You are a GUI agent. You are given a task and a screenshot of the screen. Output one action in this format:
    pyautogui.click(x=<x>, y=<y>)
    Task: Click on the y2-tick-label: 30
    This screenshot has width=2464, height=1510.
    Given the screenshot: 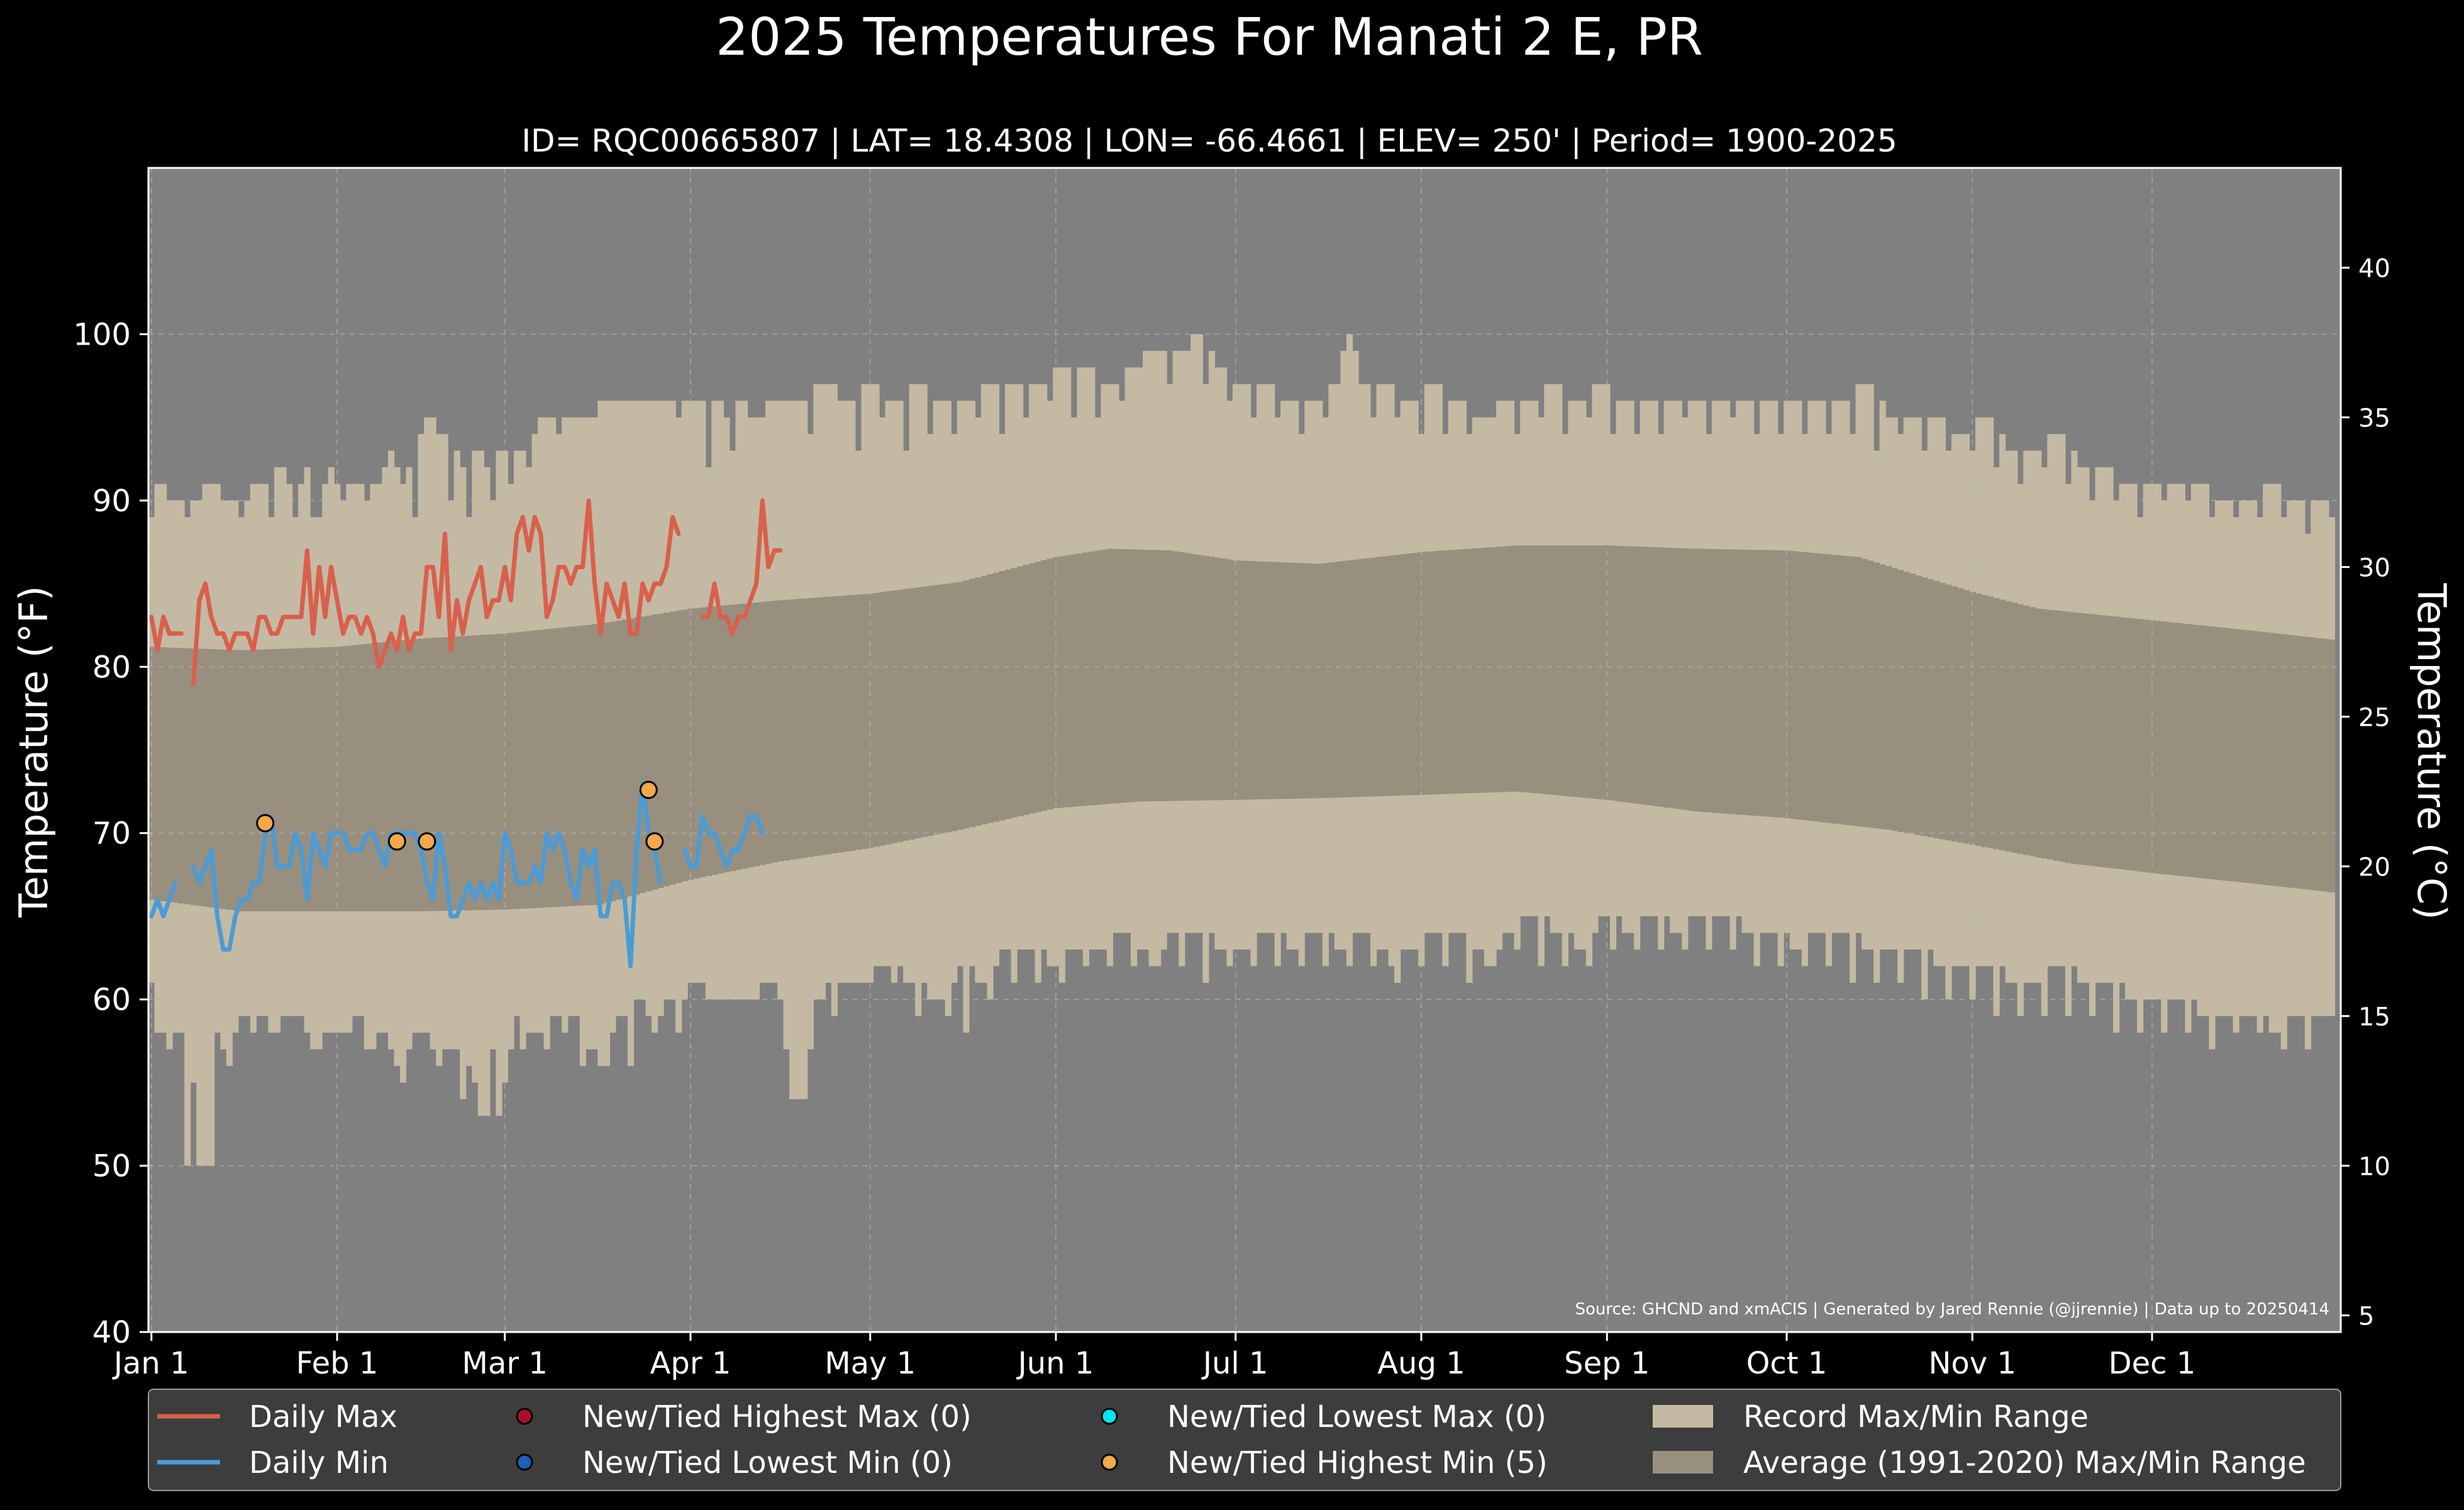 What is the action you would take?
    pyautogui.click(x=2374, y=568)
    